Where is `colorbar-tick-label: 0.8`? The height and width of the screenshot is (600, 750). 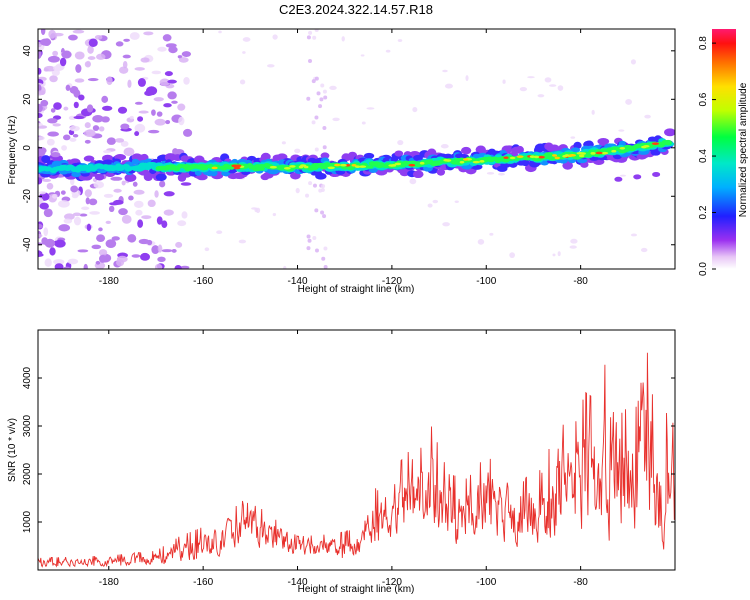 colorbar-tick-label: 0.8 is located at coordinates (703, 43).